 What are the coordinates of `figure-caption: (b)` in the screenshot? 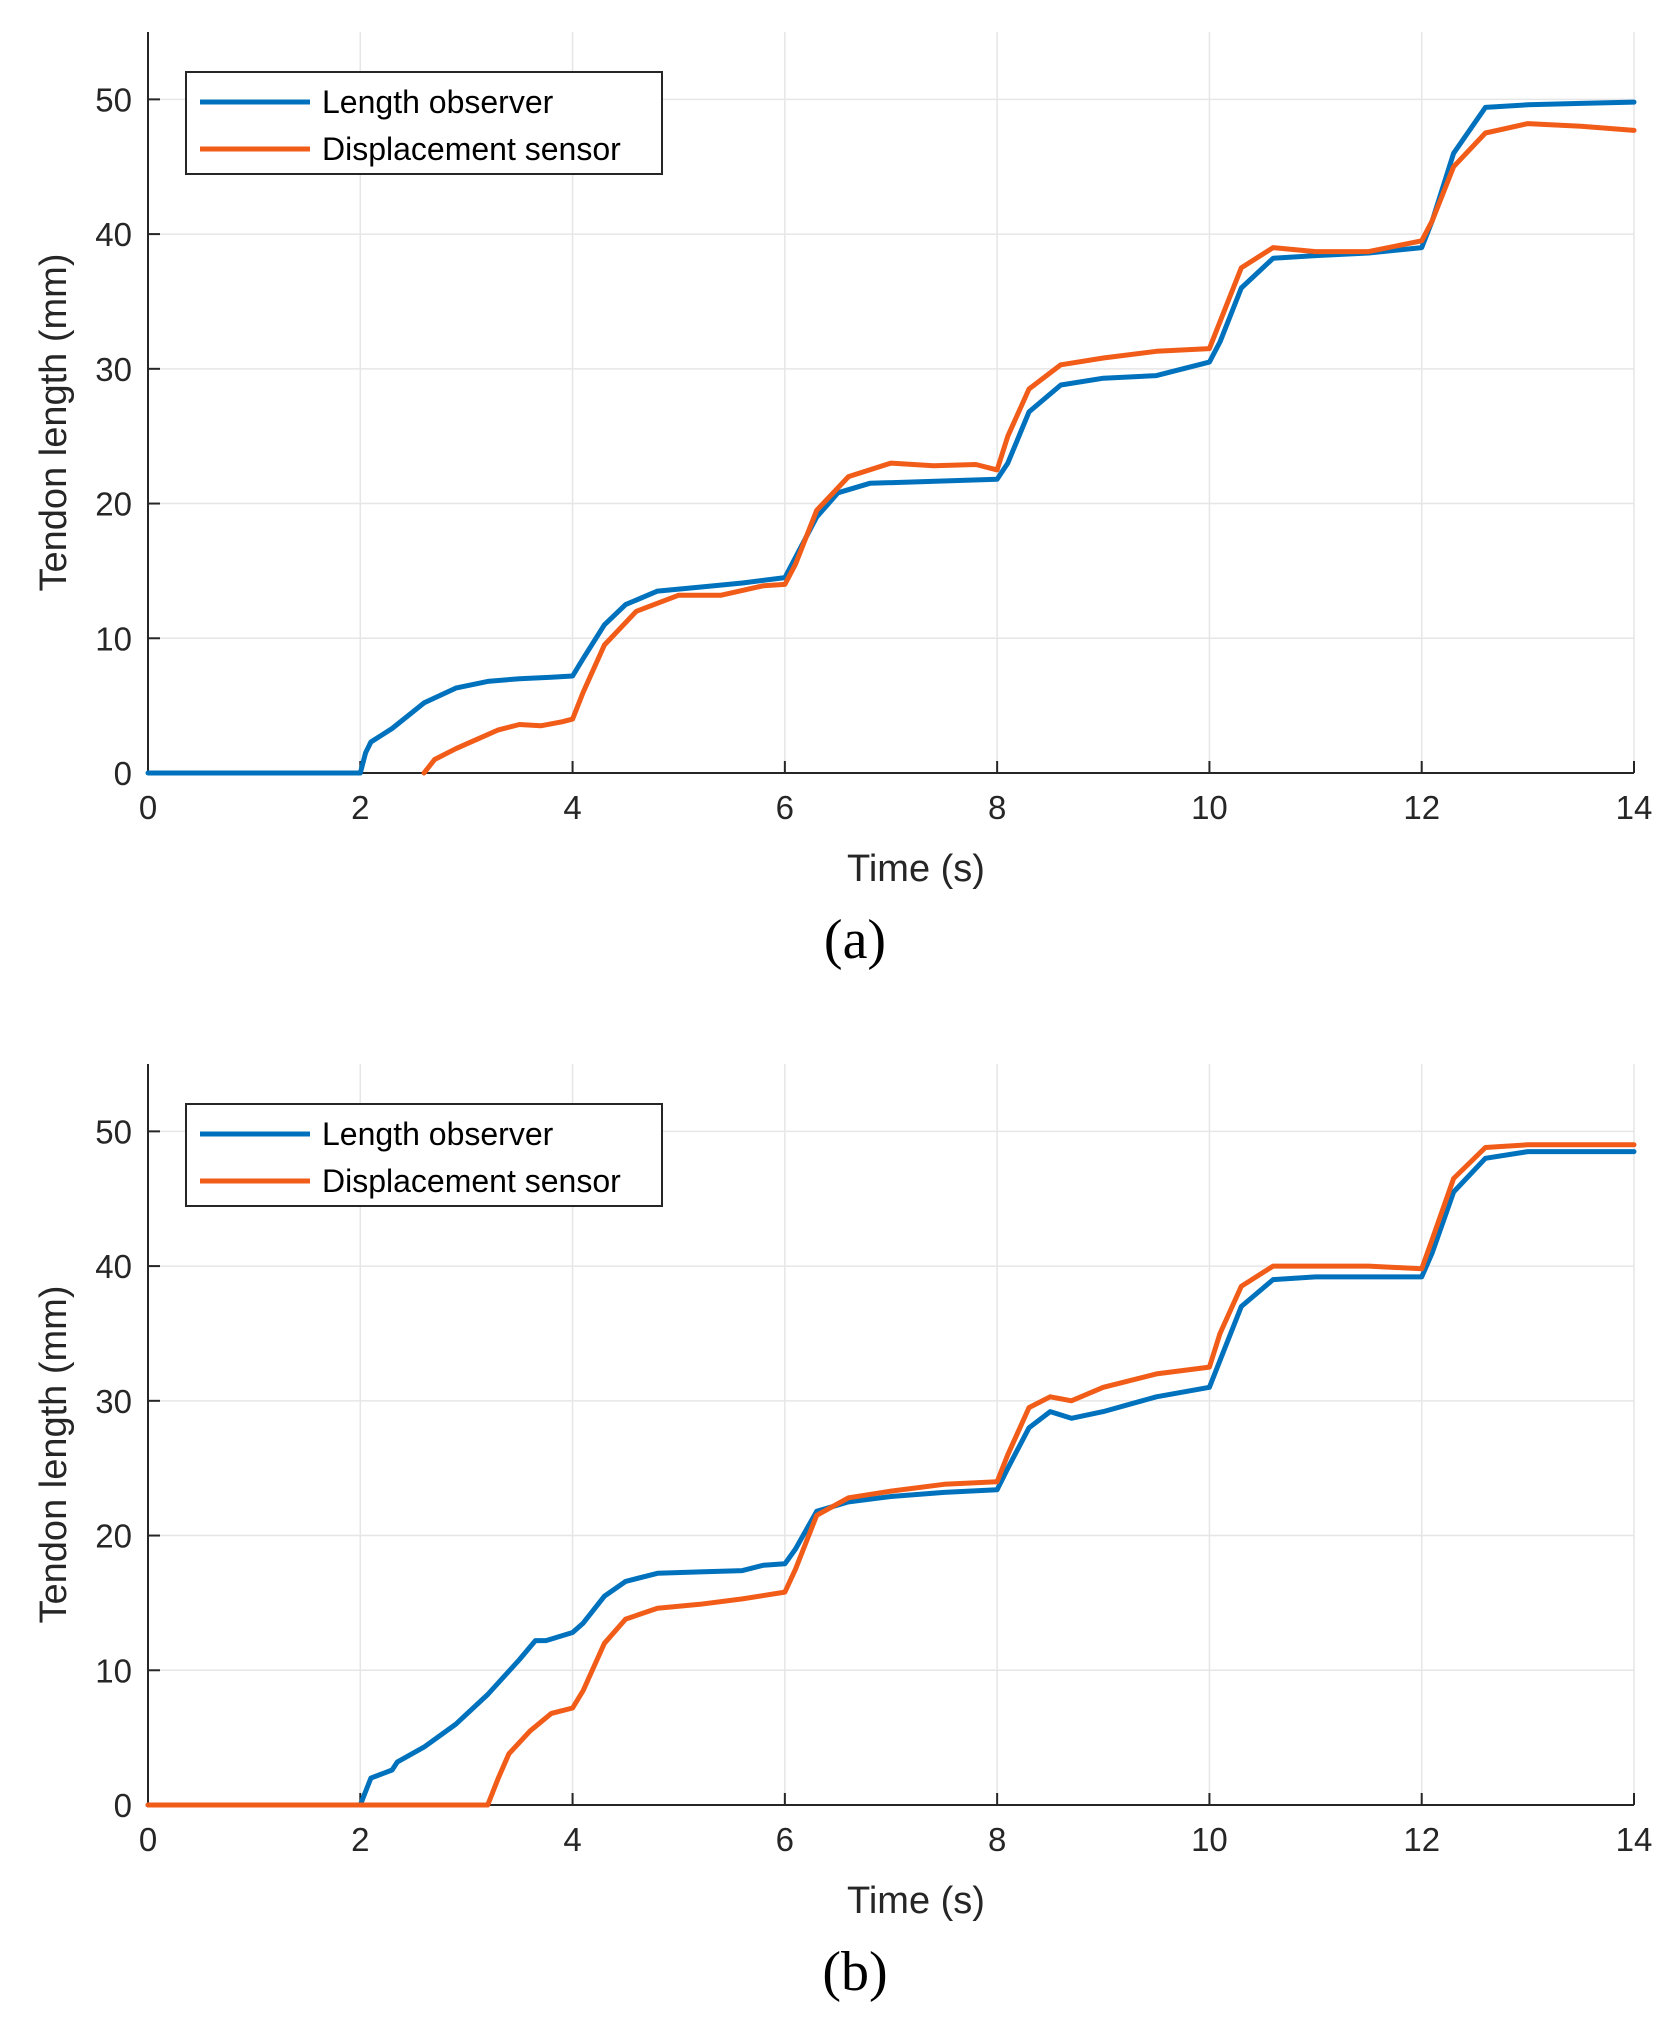 It's located at (854, 1972).